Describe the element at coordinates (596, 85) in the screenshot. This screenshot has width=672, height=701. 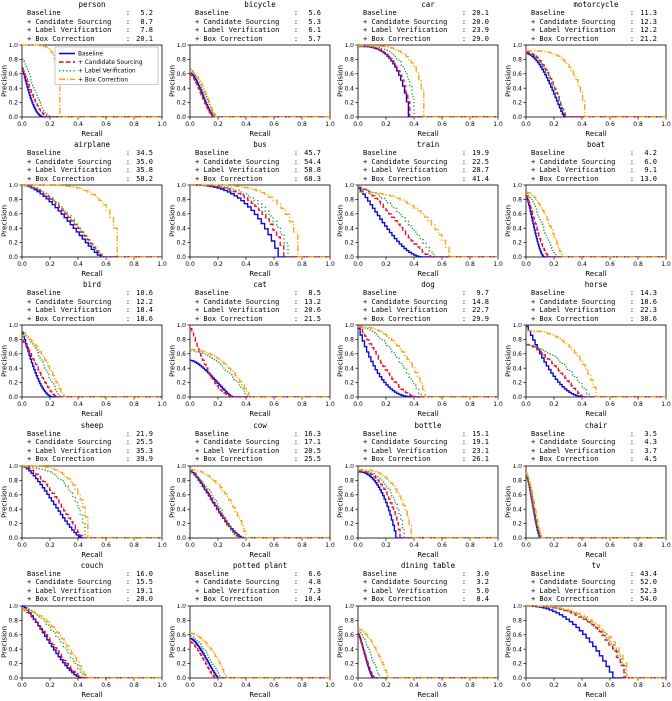
I see `pr-curve-label-verification` at that location.